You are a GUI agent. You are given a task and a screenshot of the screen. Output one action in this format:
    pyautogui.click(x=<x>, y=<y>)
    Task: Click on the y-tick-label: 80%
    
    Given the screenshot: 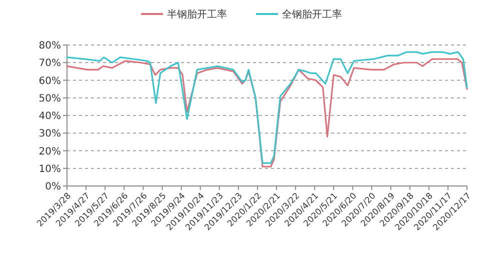 What is the action you would take?
    pyautogui.click(x=49, y=46)
    